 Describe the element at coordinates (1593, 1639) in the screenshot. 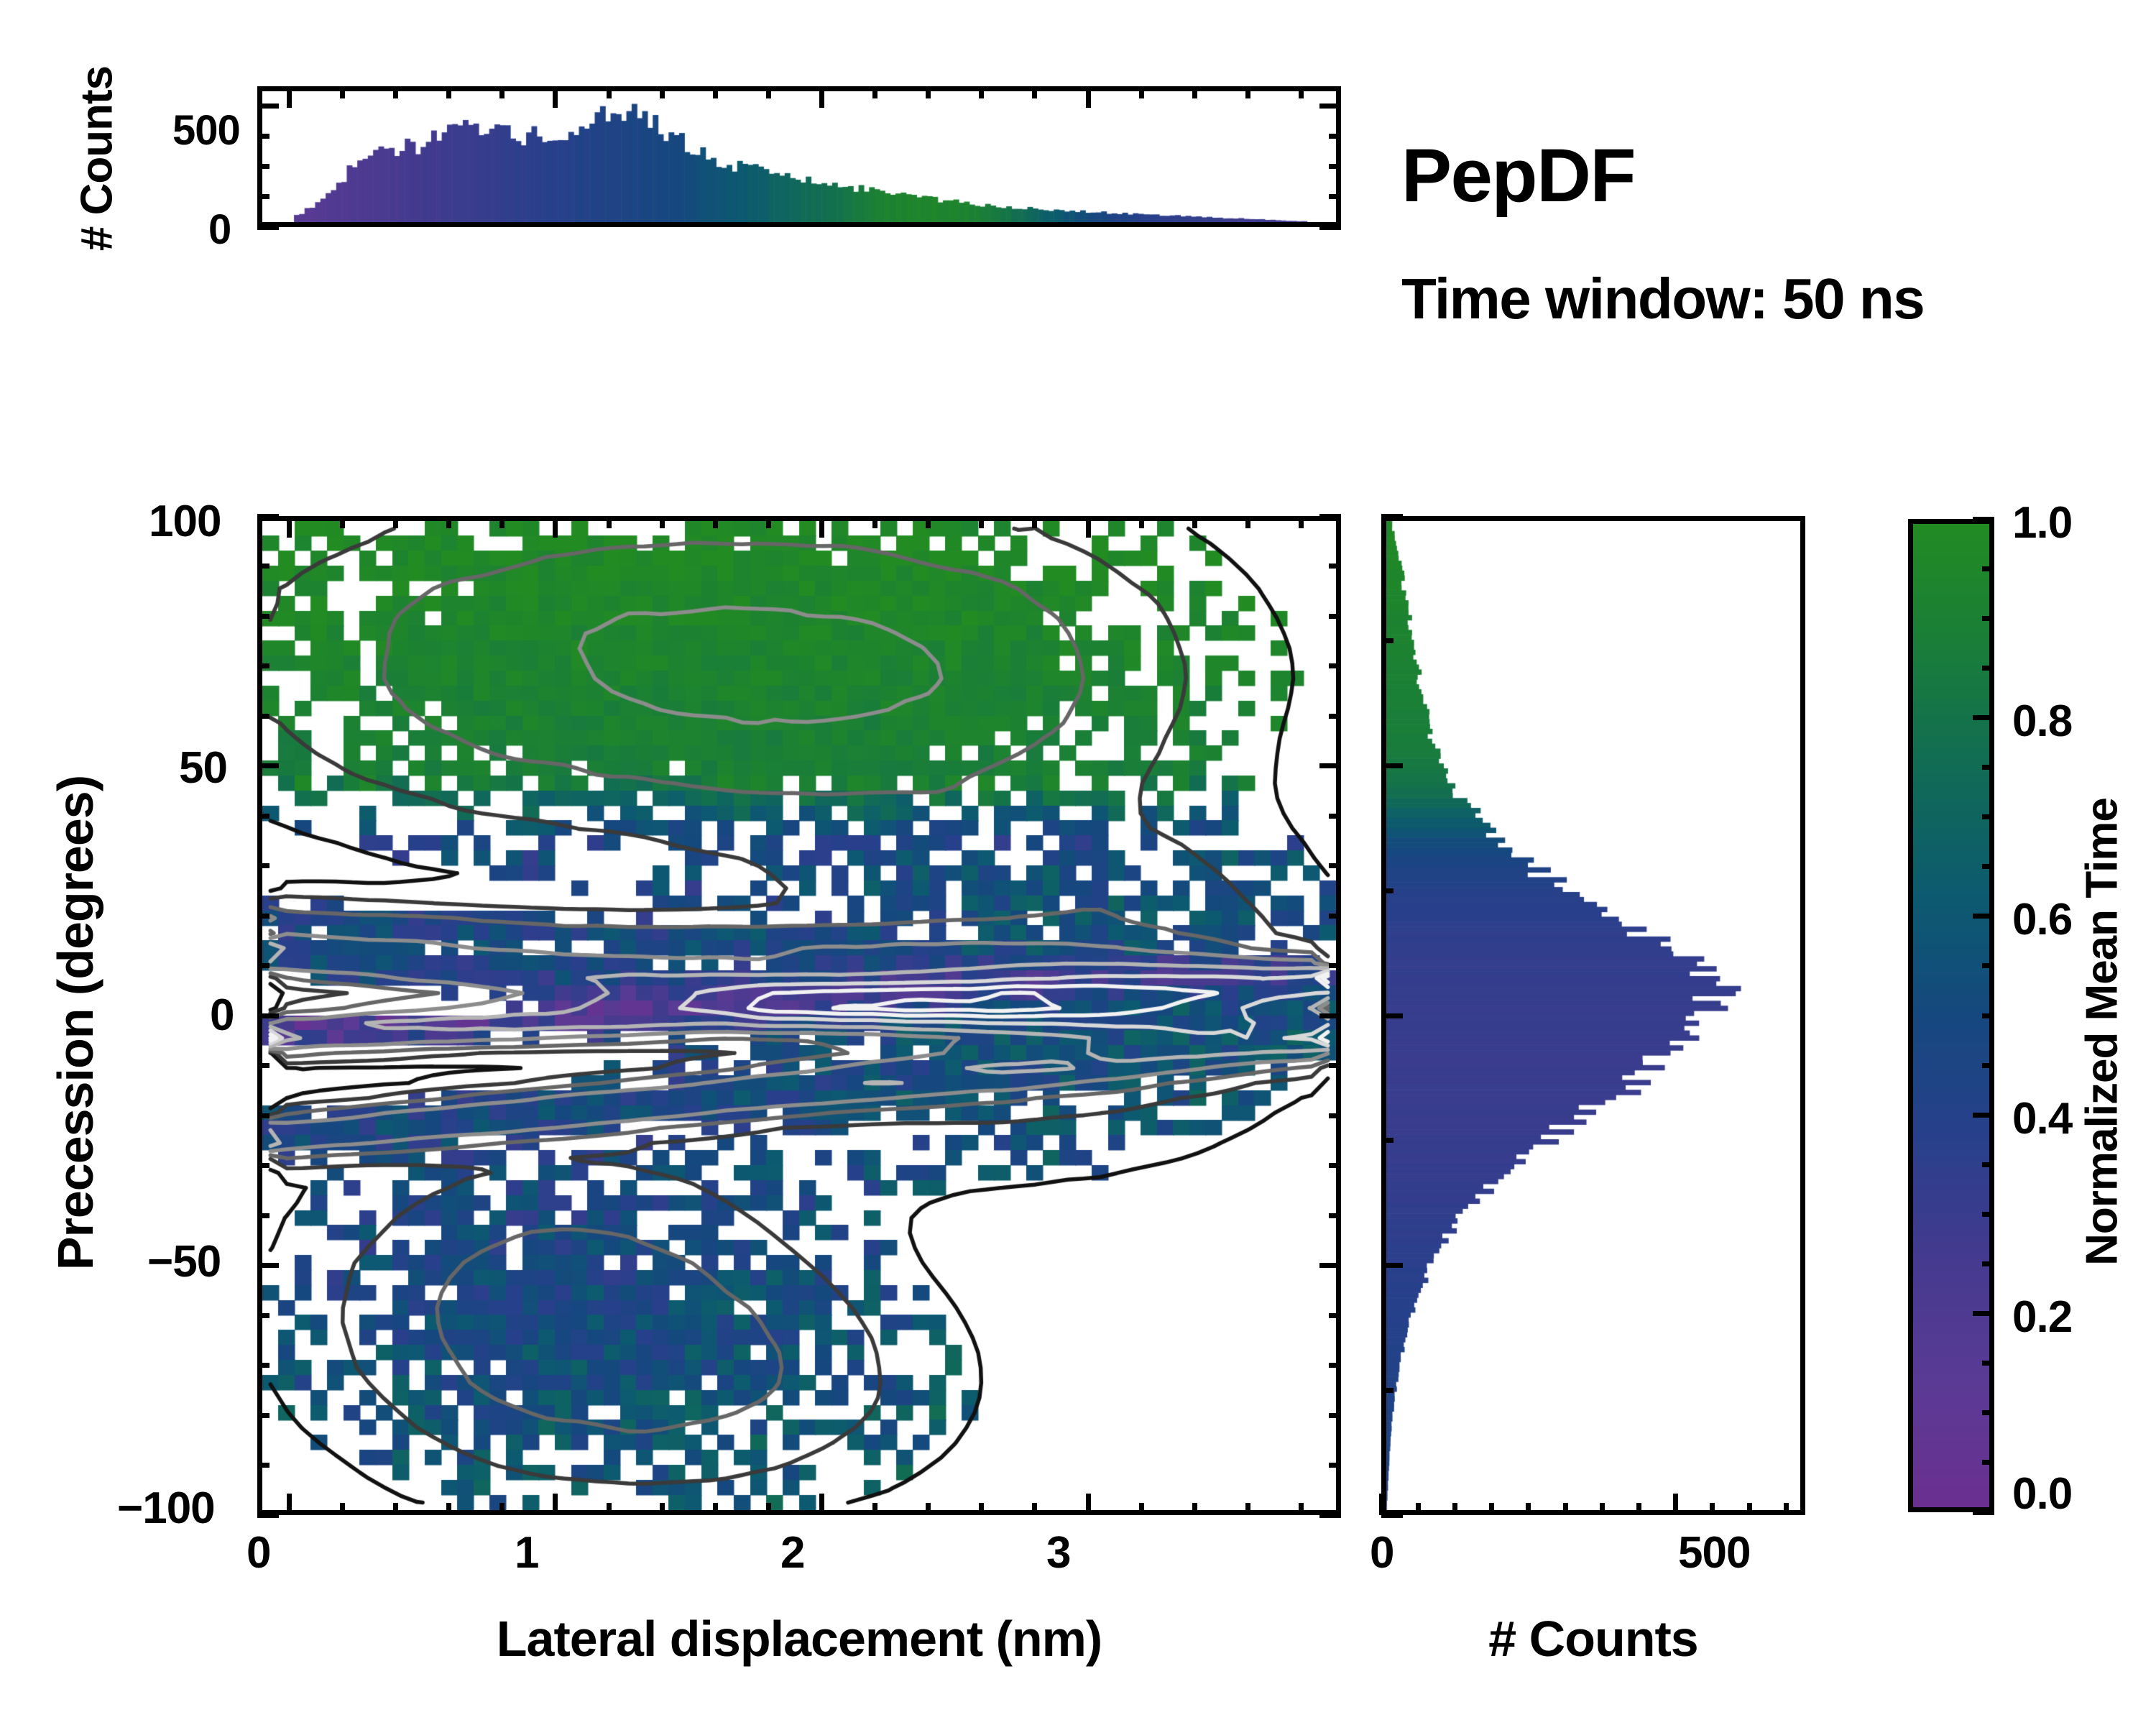

I see `right-histogram-xlabel: # Counts` at that location.